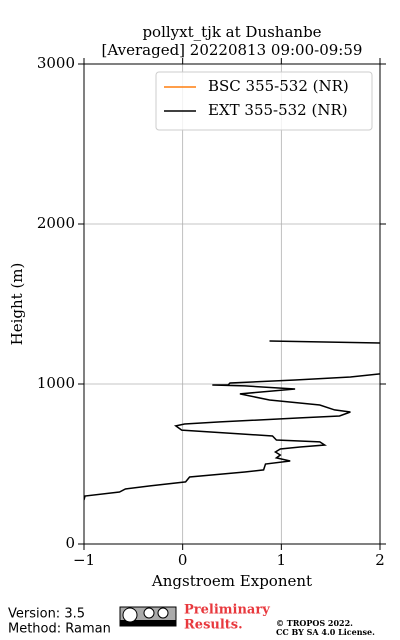 The image size is (400, 640). What do you see at coordinates (56, 63) in the screenshot?
I see `y-tick-label: 3000` at bounding box center [56, 63].